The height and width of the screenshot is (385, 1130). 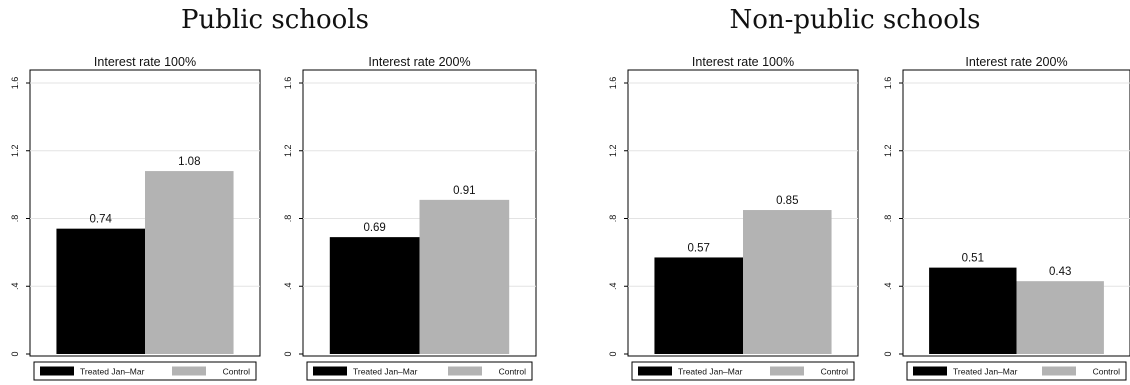 What do you see at coordinates (464, 191) in the screenshot?
I see `data-label: 0.91` at bounding box center [464, 191].